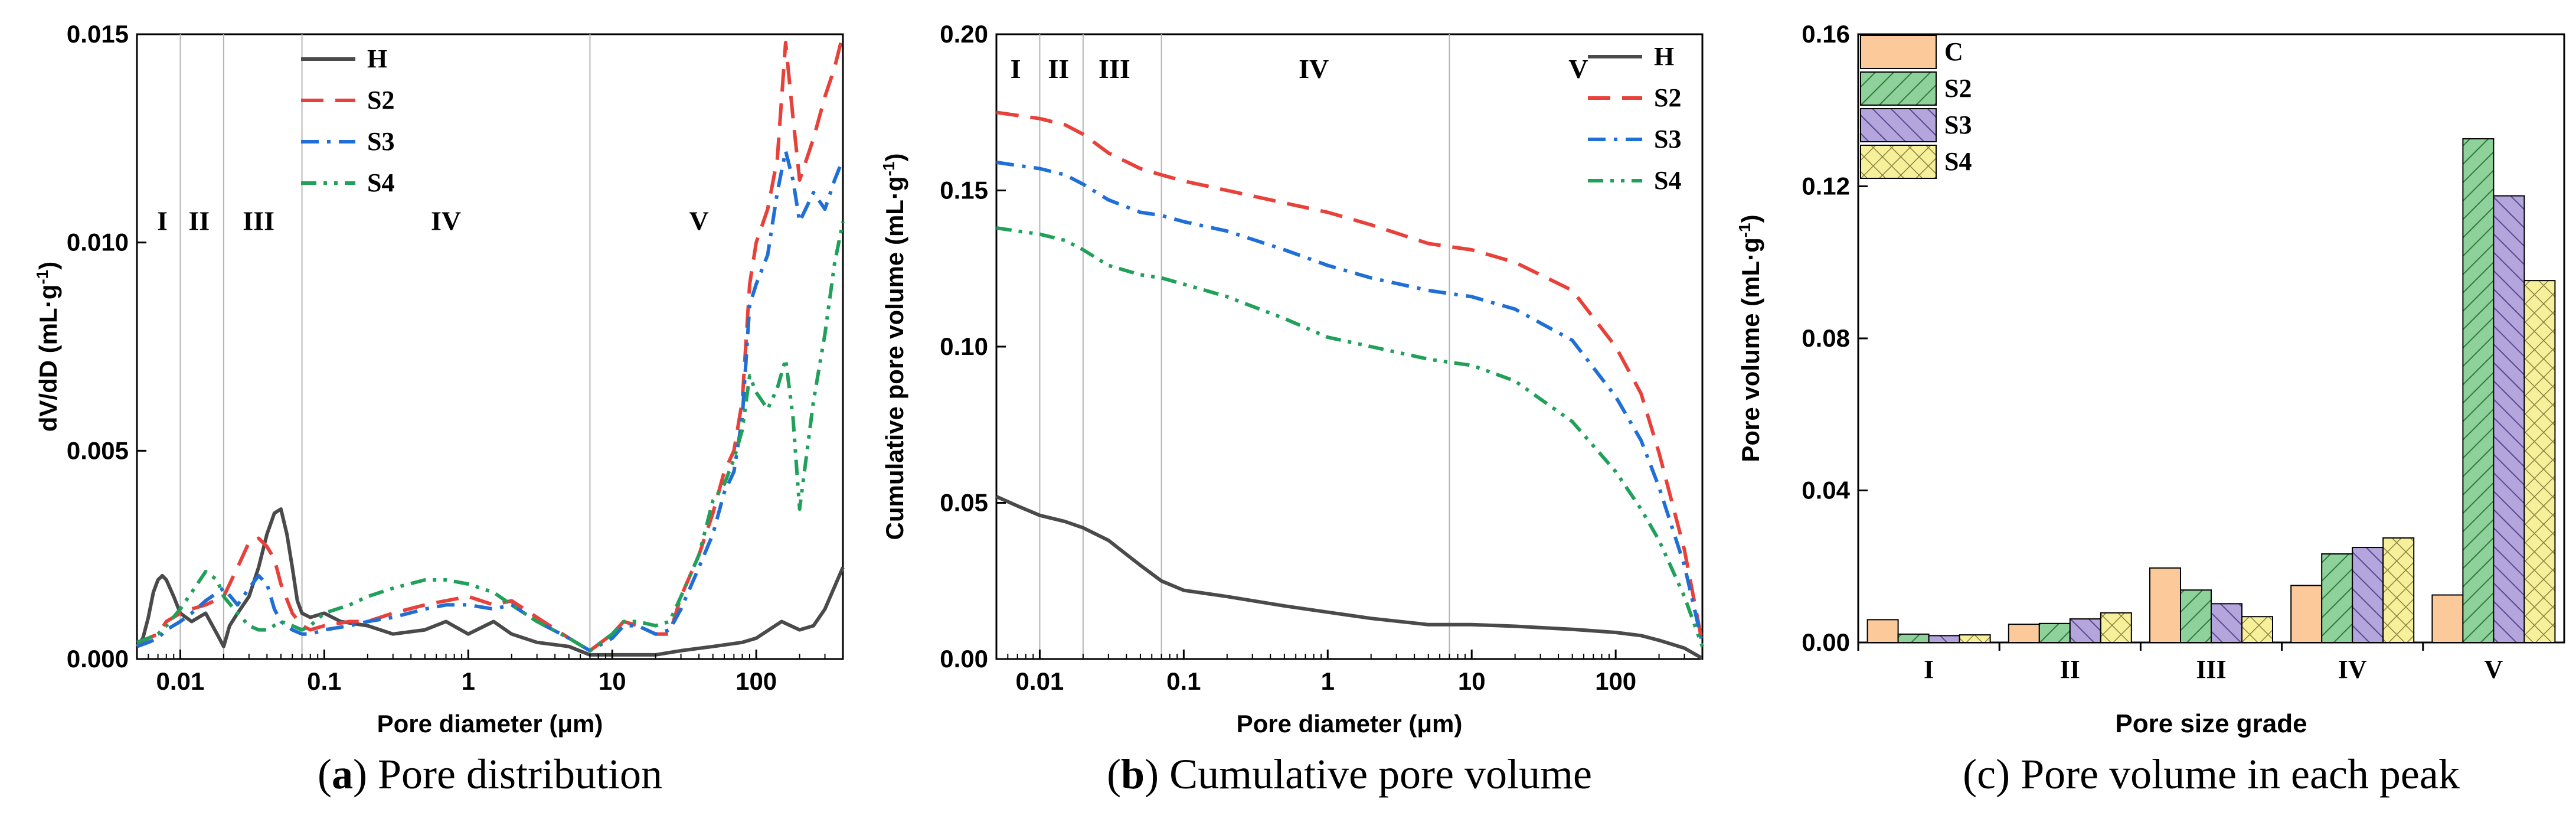  I want to click on y-tick-label: 0.005, so click(98, 450).